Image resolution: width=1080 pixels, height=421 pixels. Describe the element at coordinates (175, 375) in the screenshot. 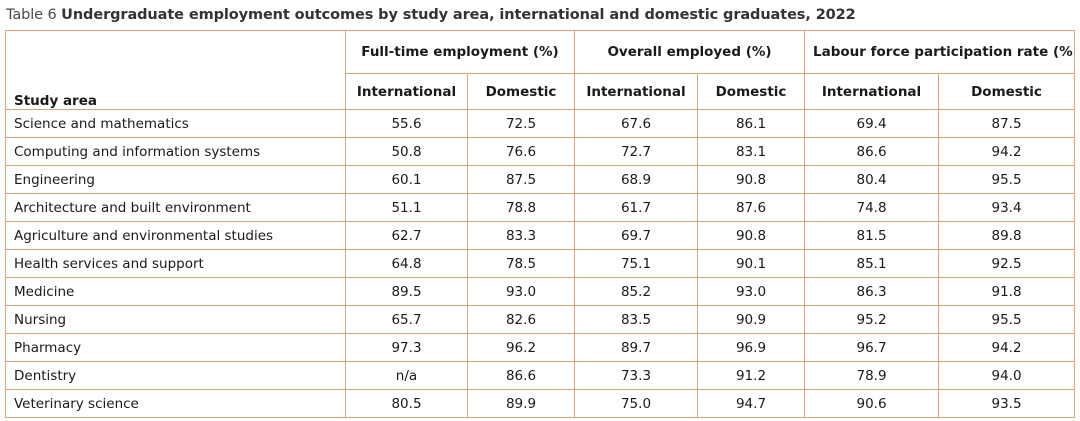

I see `study-area-cell: Dentistry` at that location.